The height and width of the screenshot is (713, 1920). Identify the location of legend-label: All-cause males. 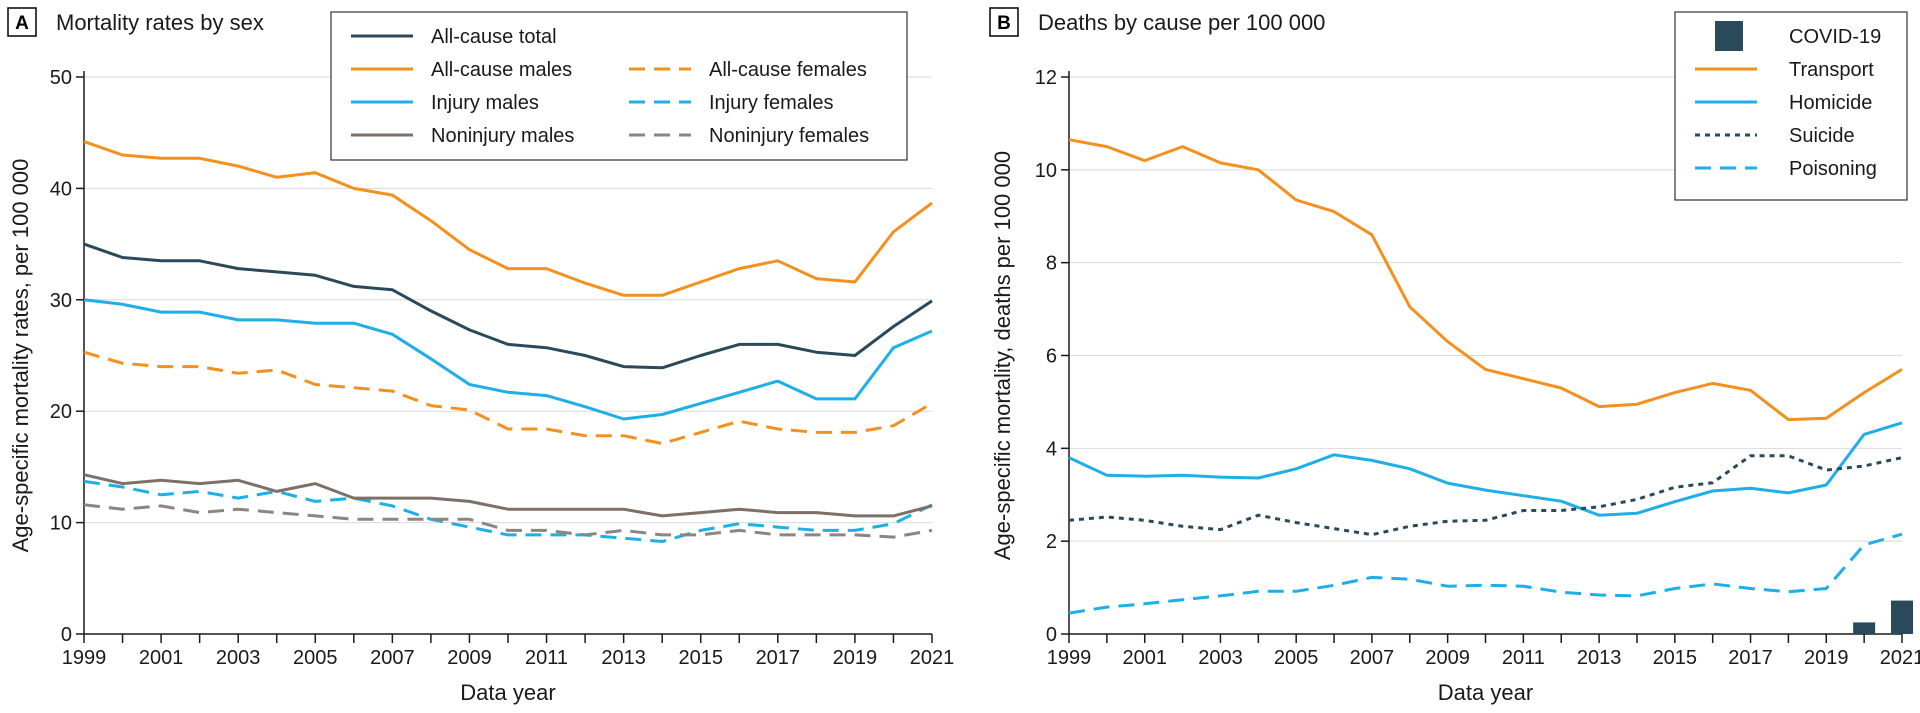
(501, 70).